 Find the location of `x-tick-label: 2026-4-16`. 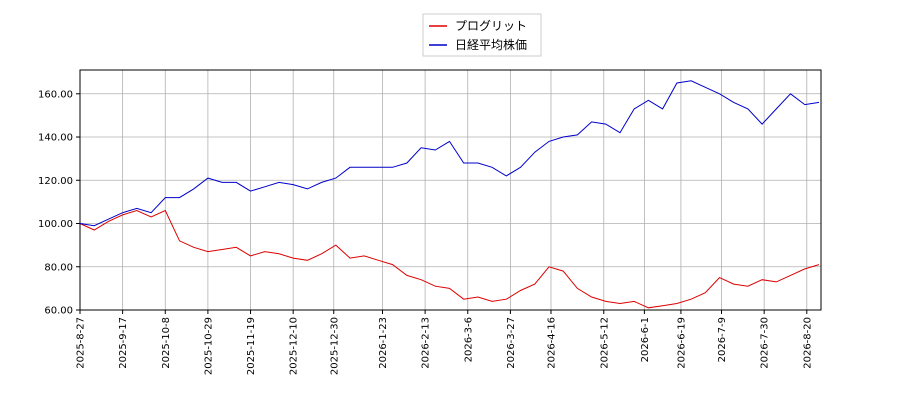

x-tick-label: 2026-4-16 is located at coordinates (551, 343).